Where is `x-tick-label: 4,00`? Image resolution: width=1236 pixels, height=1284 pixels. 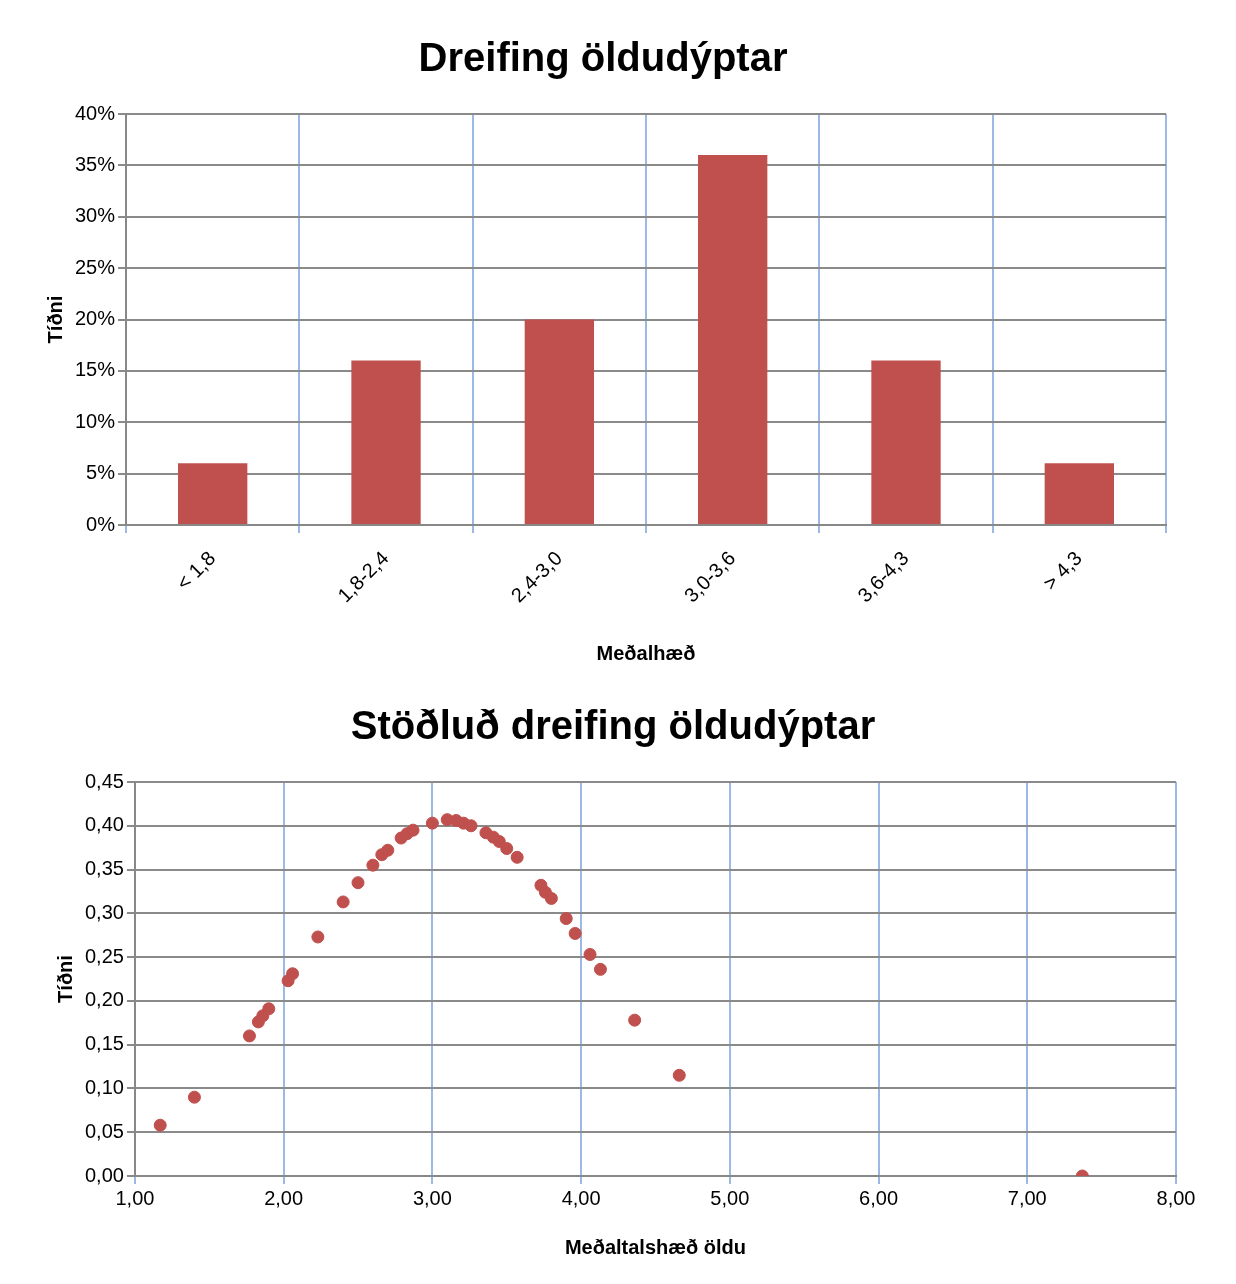
x-tick-label: 4,00 is located at coordinates (581, 1197).